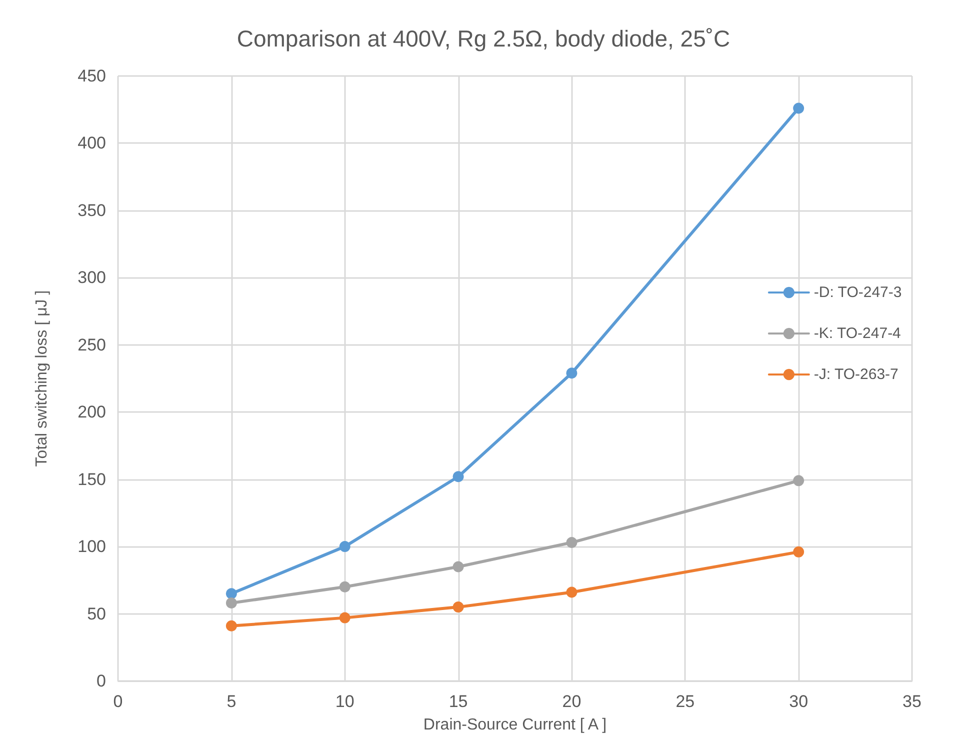  What do you see at coordinates (92, 143) in the screenshot?
I see `y-tick-label: 400` at bounding box center [92, 143].